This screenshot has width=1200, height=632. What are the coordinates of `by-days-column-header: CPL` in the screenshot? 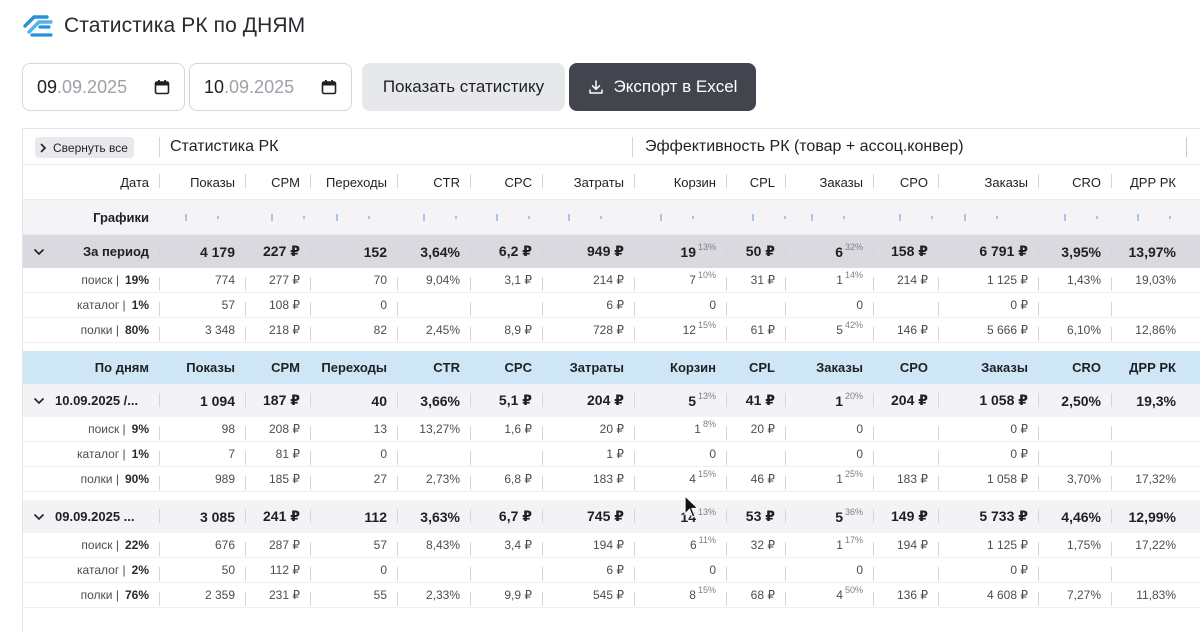 It's located at (762, 367).